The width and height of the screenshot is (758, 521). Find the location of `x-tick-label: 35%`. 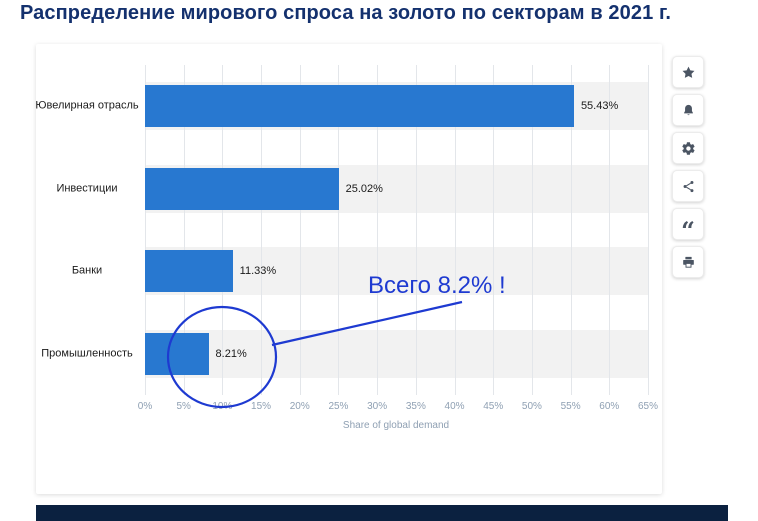

x-tick-label: 35% is located at coordinates (415, 406).